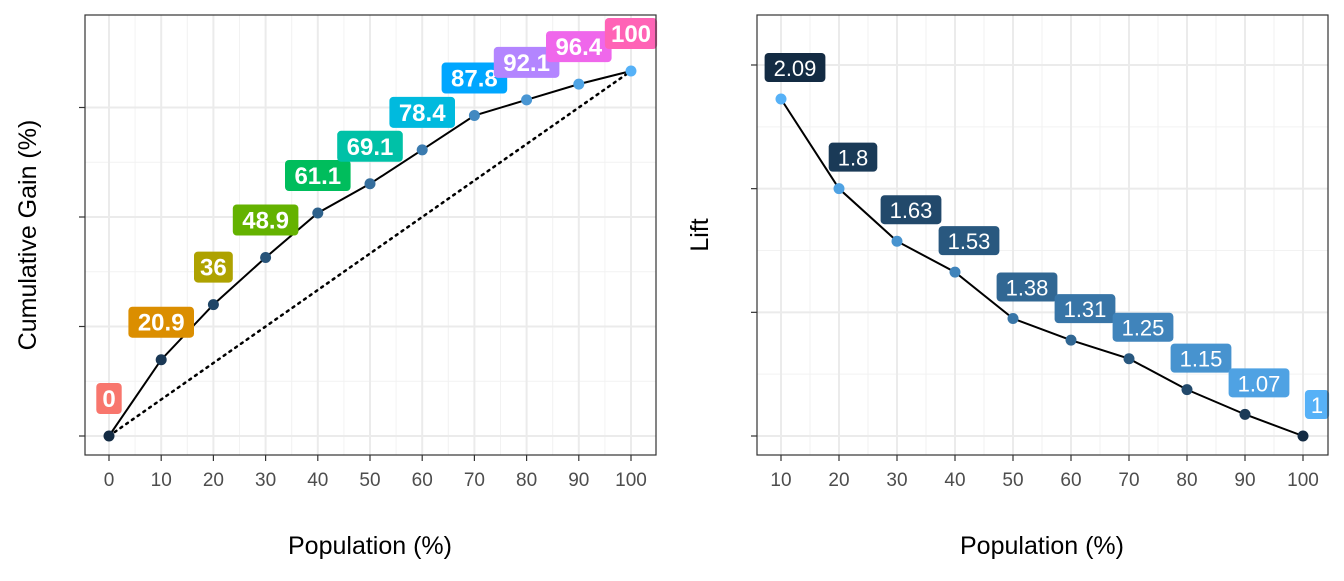 The image size is (1344, 581). I want to click on gain-x-tick-label: 20, so click(213, 480).